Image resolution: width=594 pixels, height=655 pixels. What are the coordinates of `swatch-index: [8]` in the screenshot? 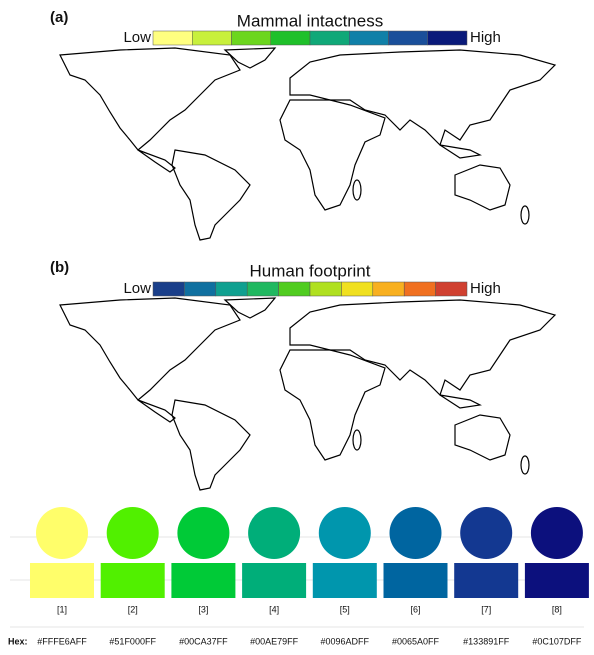 It's located at (557, 609).